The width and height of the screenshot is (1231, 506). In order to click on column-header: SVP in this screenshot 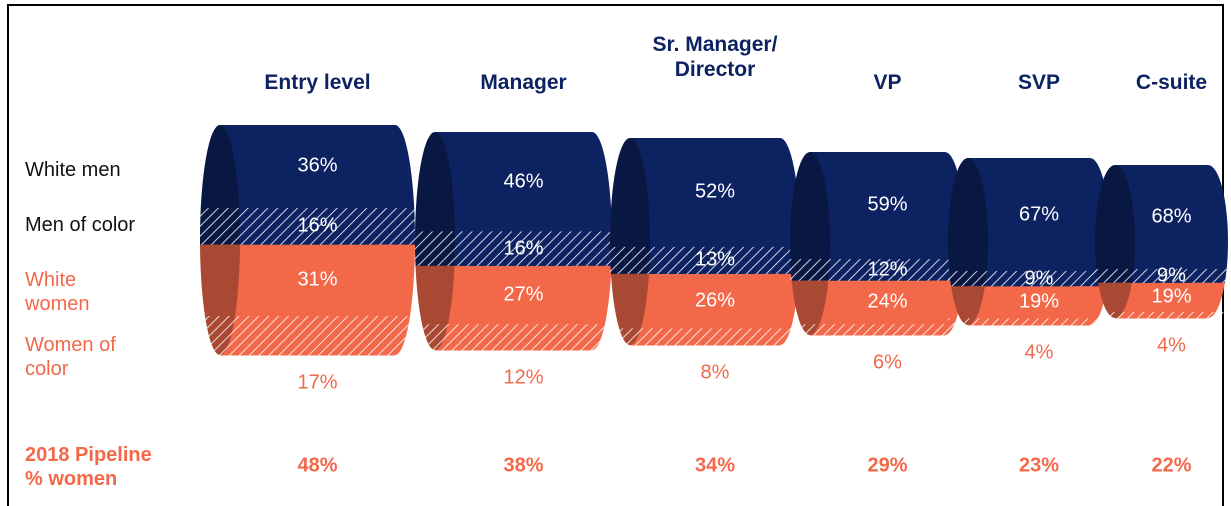, I will do `click(1039, 82)`.